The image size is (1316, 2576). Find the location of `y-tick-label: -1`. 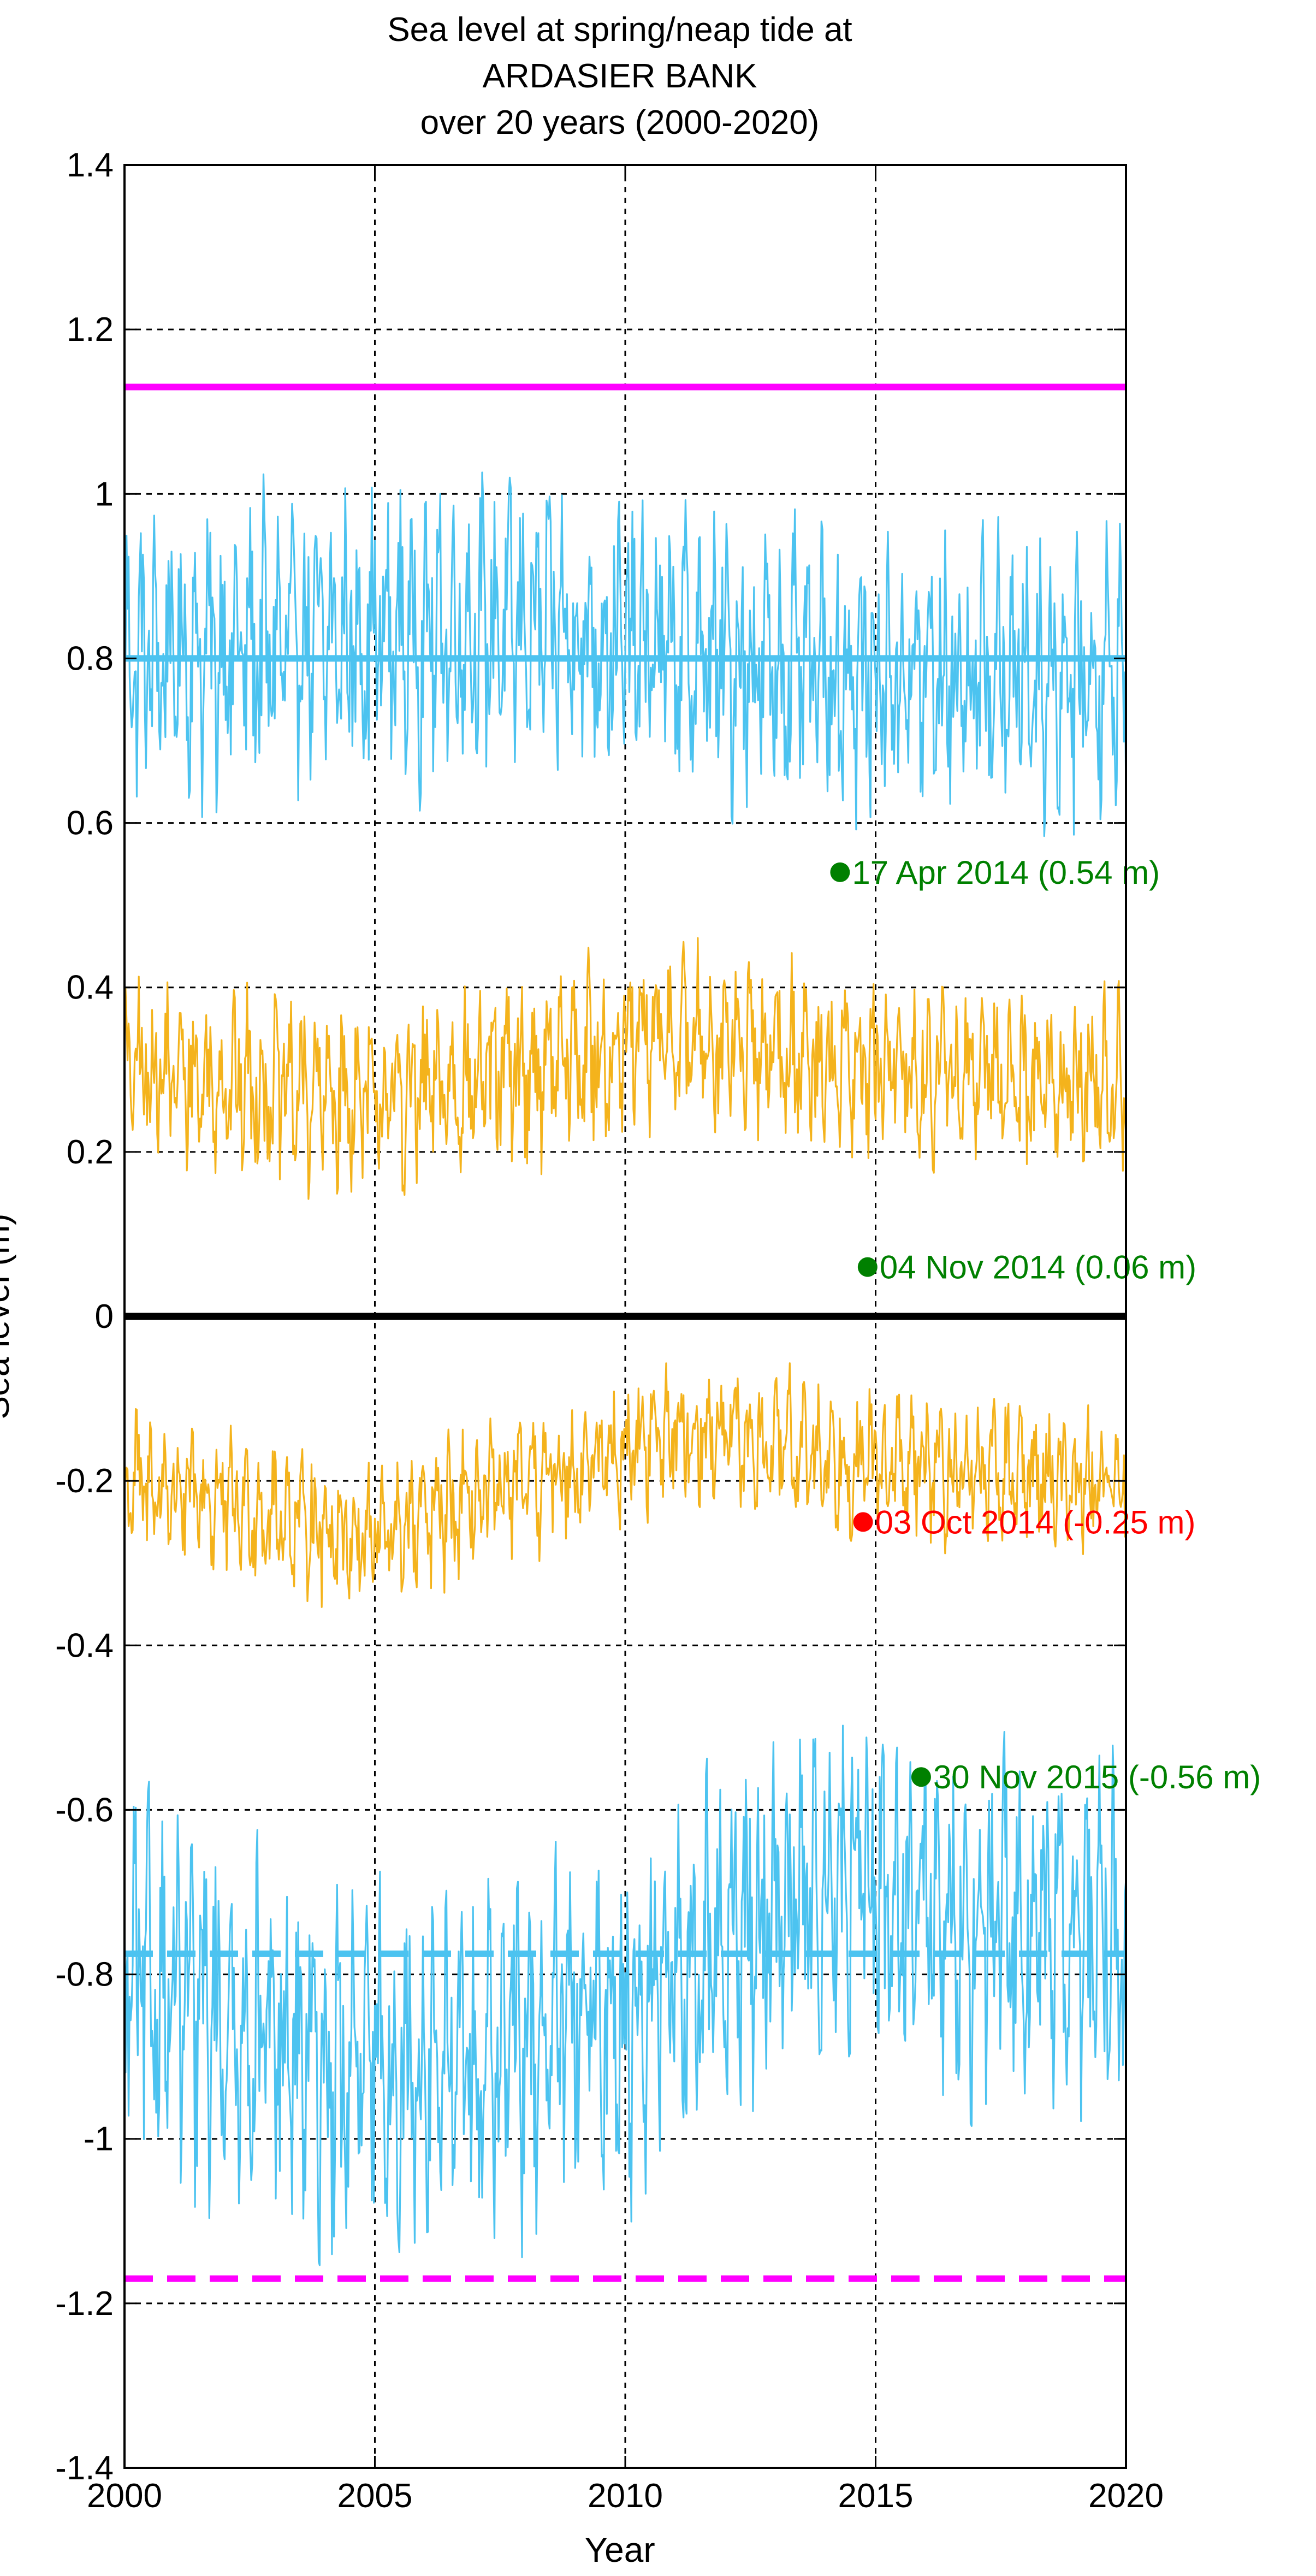

y-tick-label: -1 is located at coordinates (99, 2139).